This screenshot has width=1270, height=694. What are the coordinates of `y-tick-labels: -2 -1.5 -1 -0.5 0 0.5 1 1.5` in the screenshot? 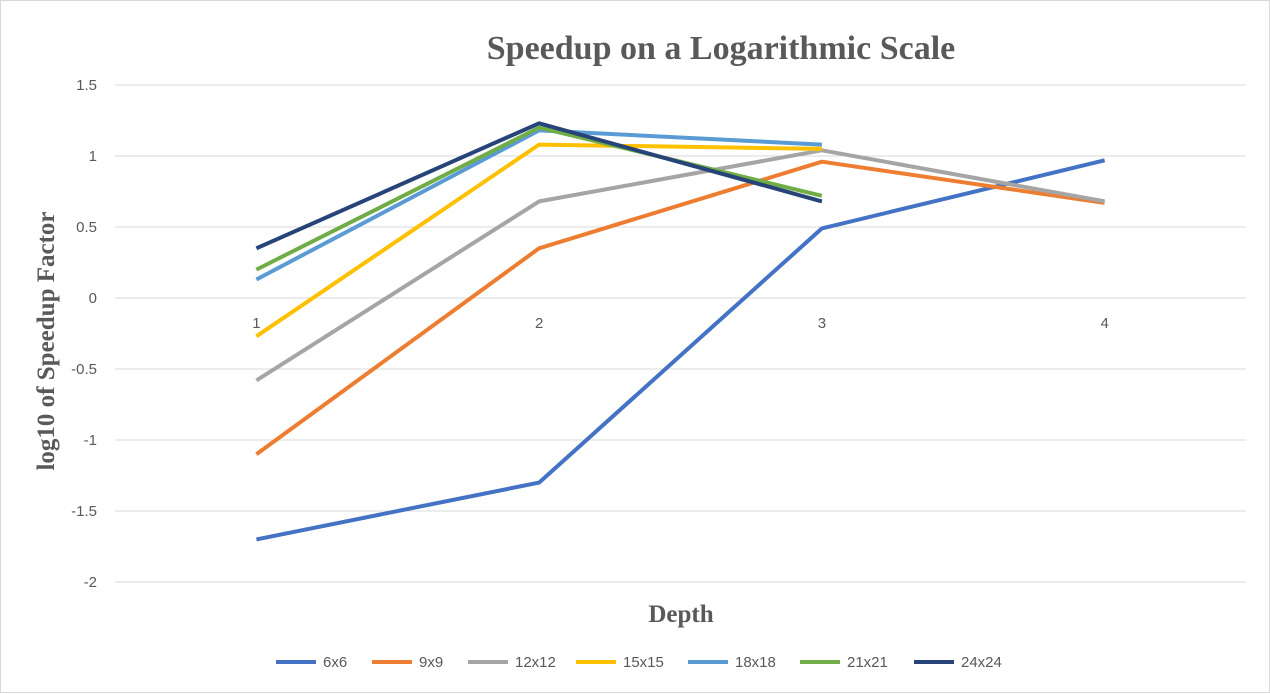 It's located at (84, 334).